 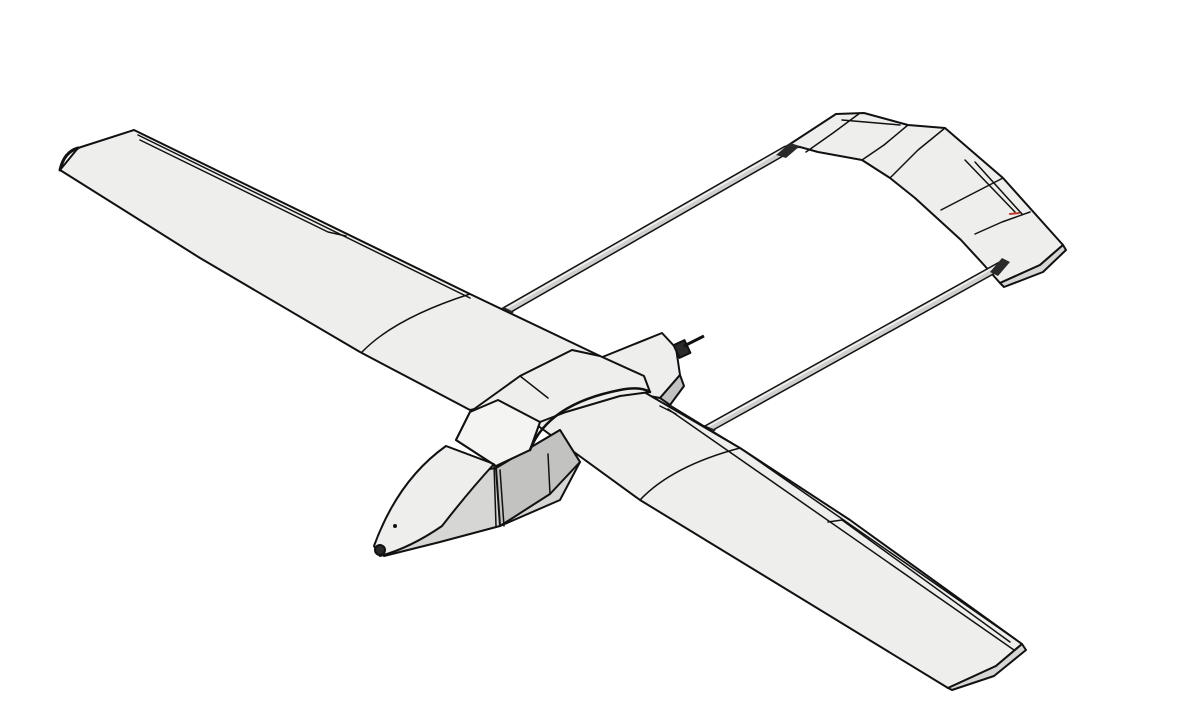 I want to click on left-wing-trailing-edge, so click(x=302, y=212).